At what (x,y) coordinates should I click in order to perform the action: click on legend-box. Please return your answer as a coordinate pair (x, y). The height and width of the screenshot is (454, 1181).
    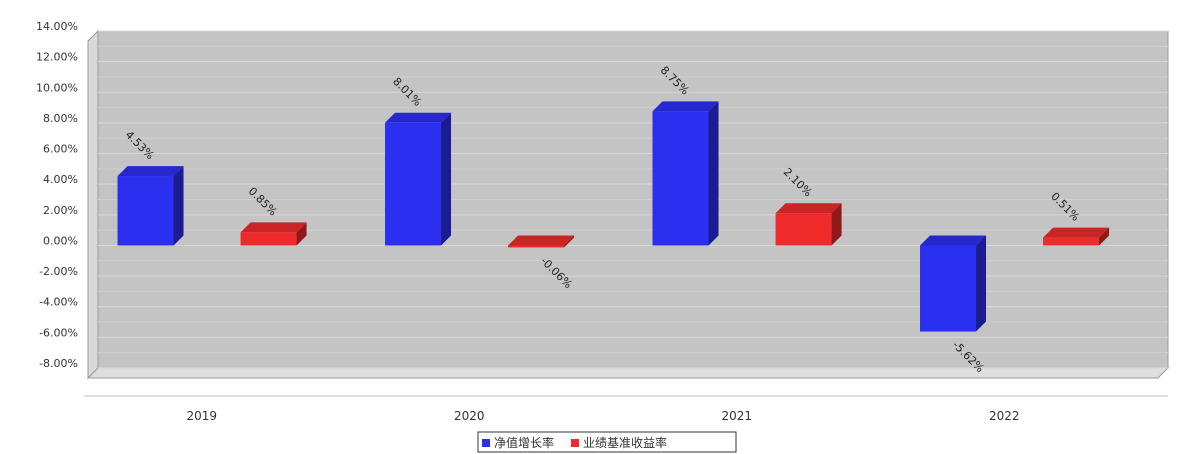
    Looking at the image, I should click on (607, 442).